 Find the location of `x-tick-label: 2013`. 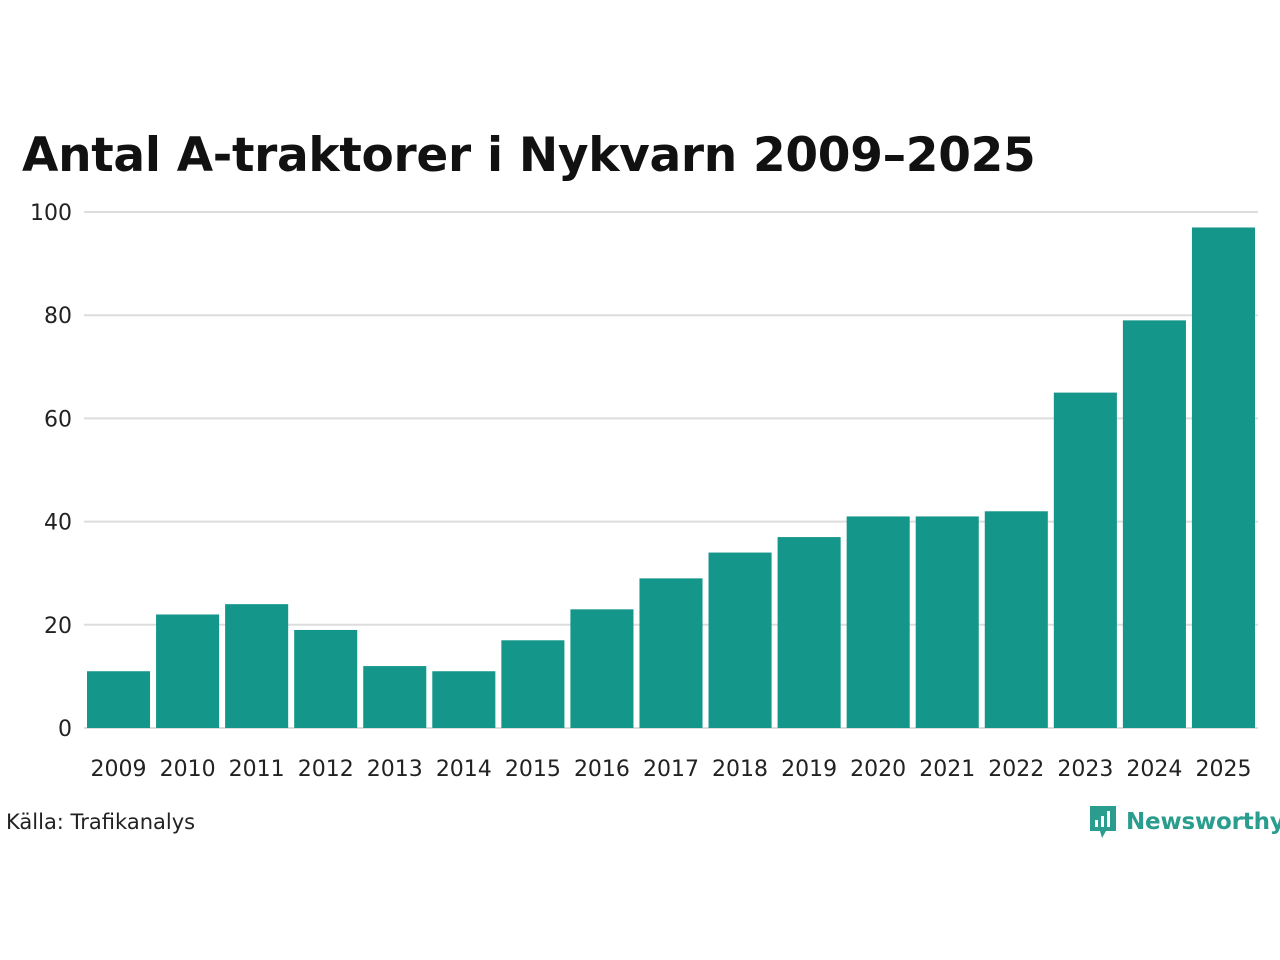

x-tick-label: 2013 is located at coordinates (395, 769).